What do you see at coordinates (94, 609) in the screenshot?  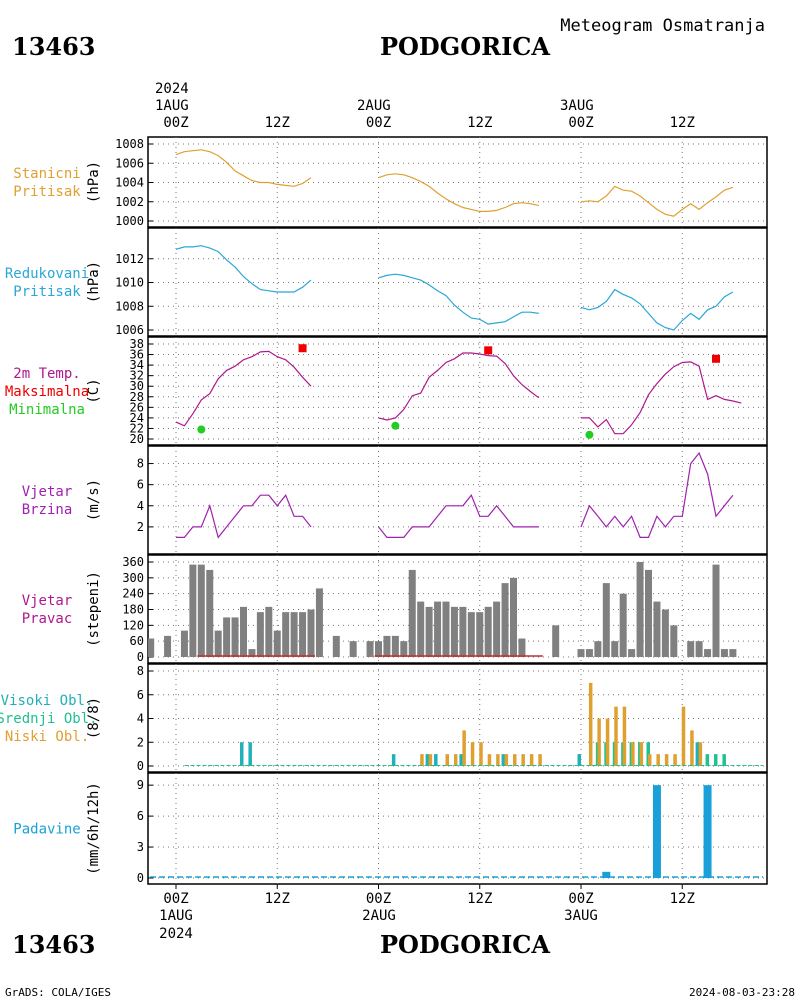 I see `unit-label: (stepeni)` at bounding box center [94, 609].